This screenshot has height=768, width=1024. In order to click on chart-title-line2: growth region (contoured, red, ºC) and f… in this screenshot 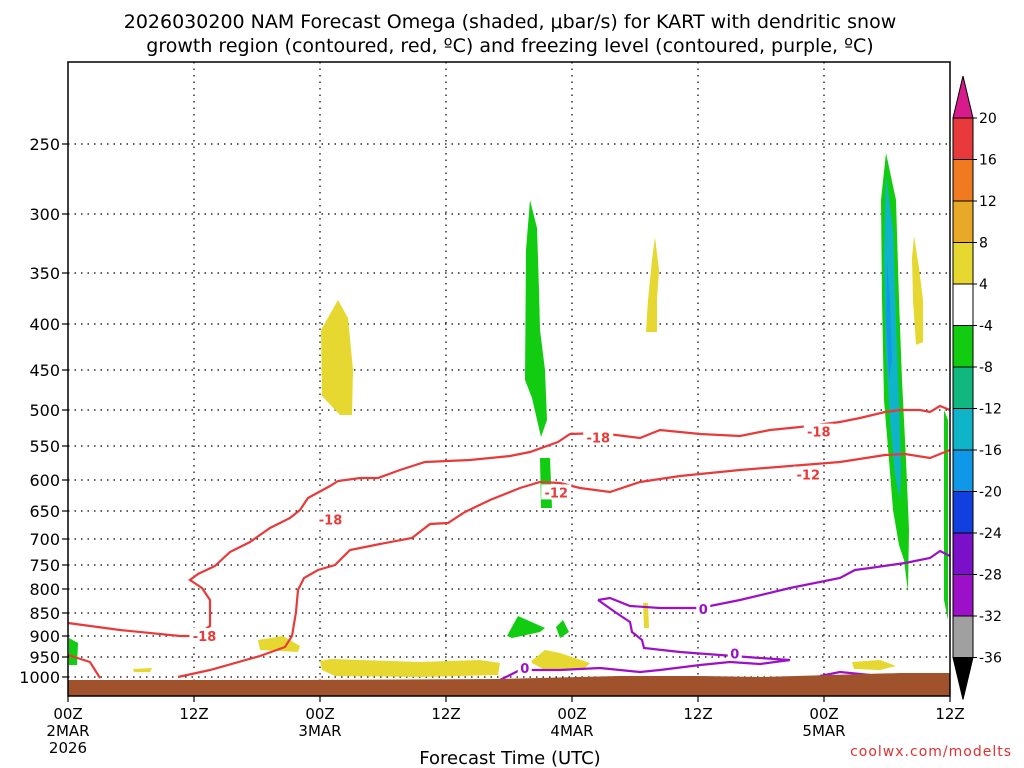, I will do `click(509, 46)`.